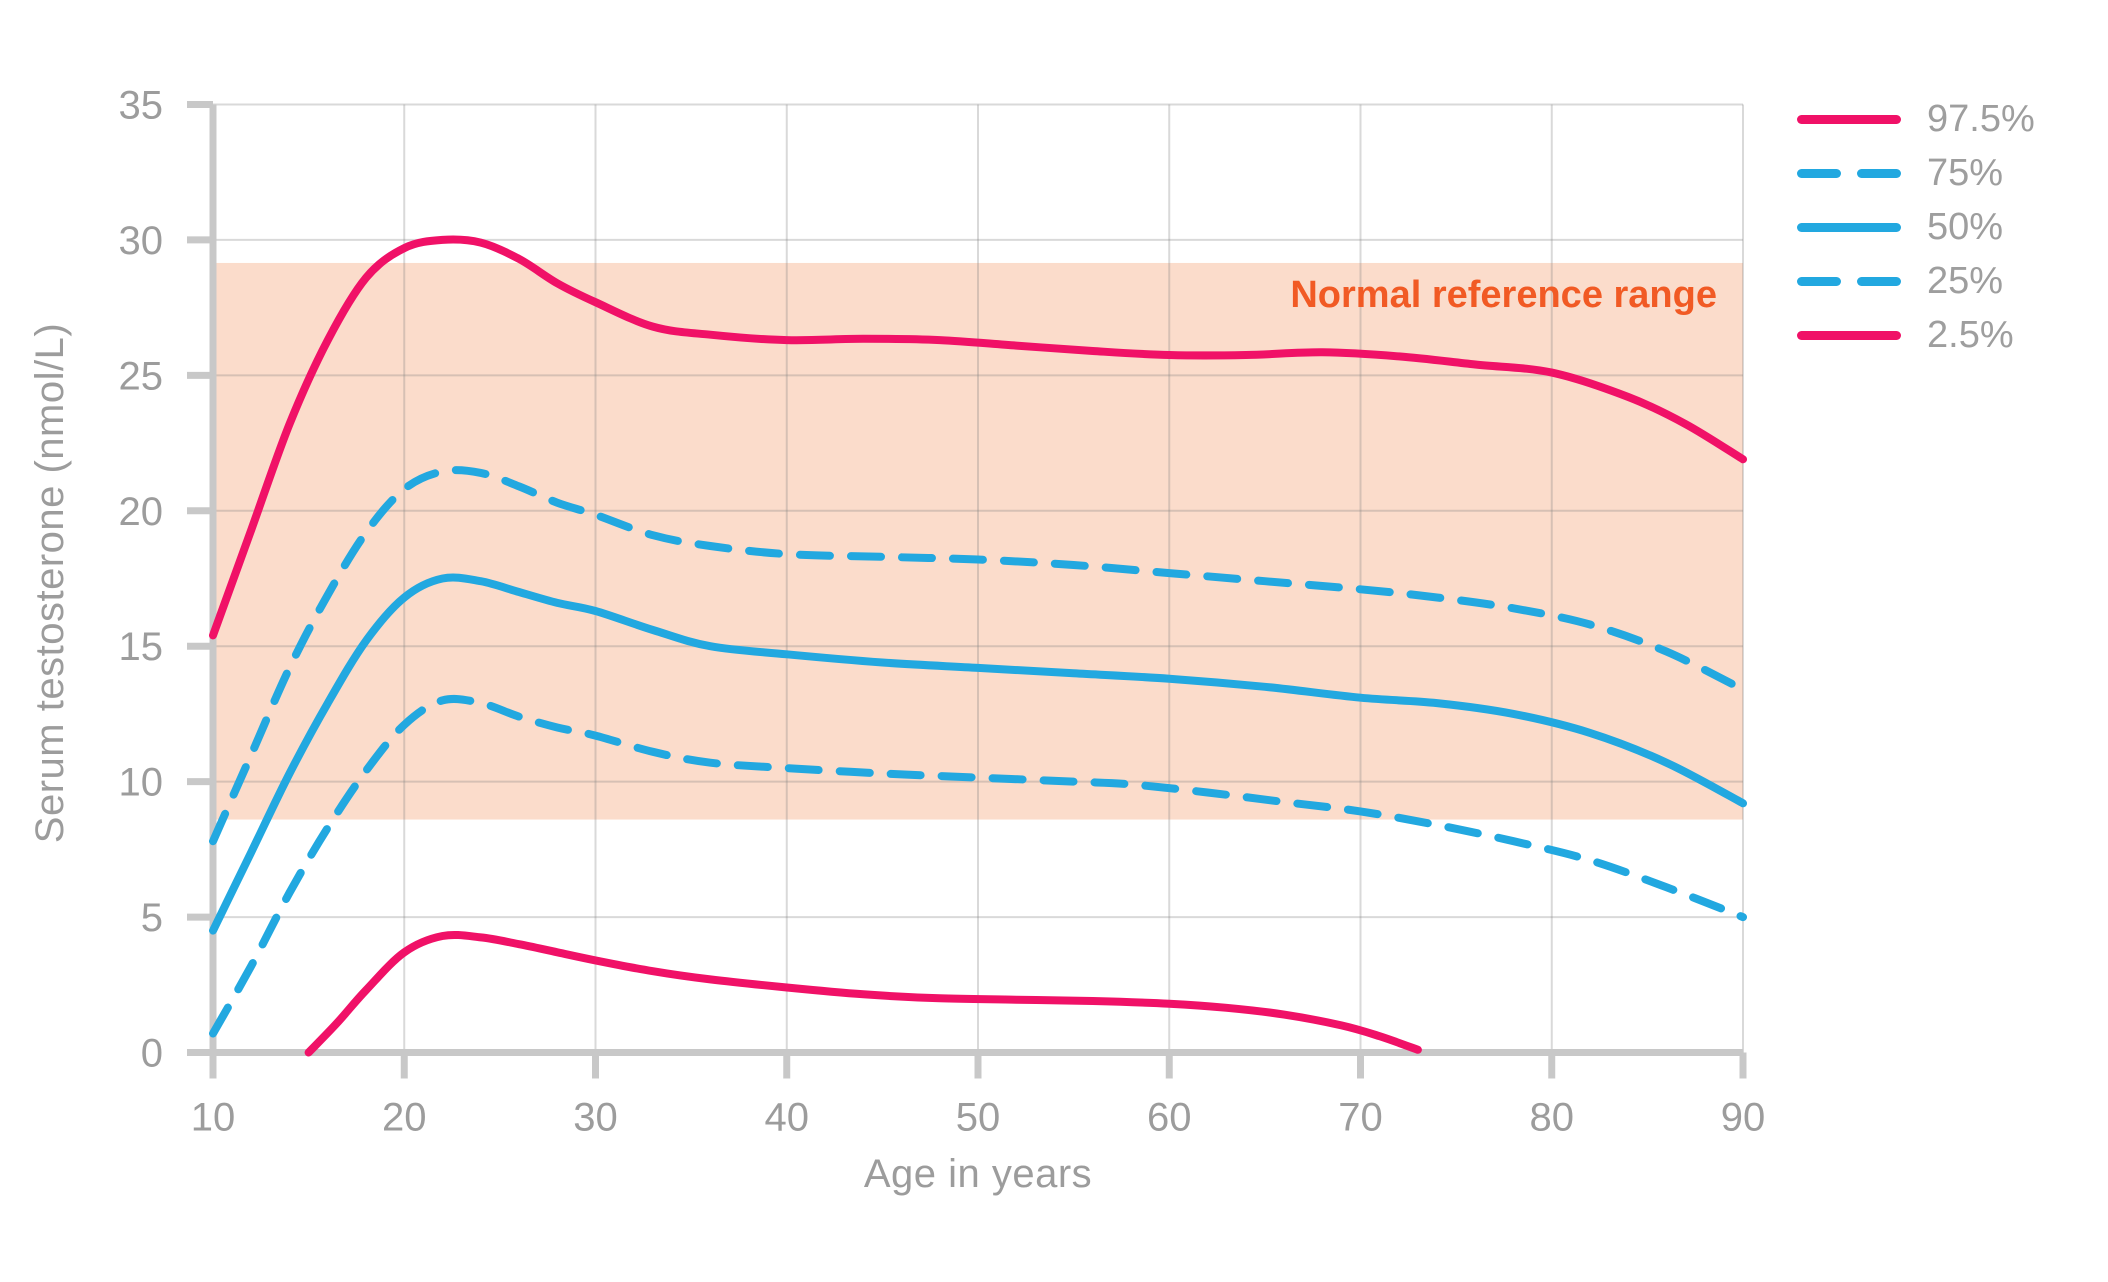 This screenshot has width=2108, height=1282. Describe the element at coordinates (141, 376) in the screenshot. I see `y-tick-label-25: 25` at that location.